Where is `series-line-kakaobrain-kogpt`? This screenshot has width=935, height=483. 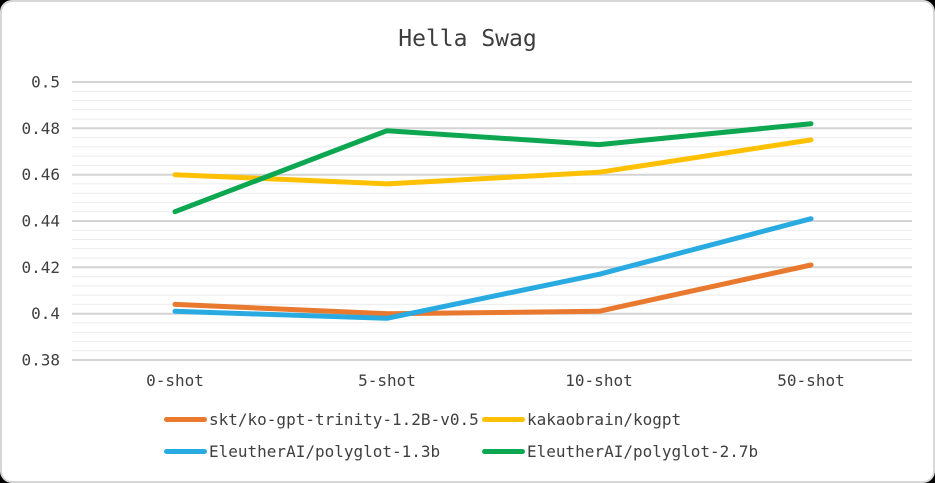
series-line-kakaobrain-kogpt is located at coordinates (493, 162).